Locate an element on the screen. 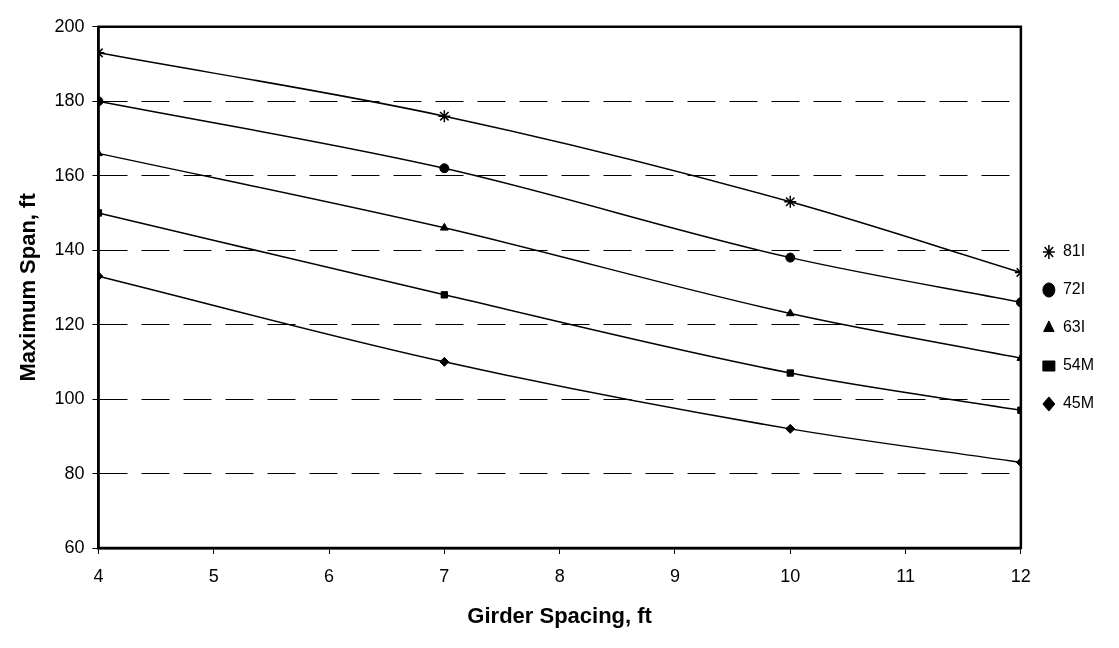  point is located at coordinates (790, 373).